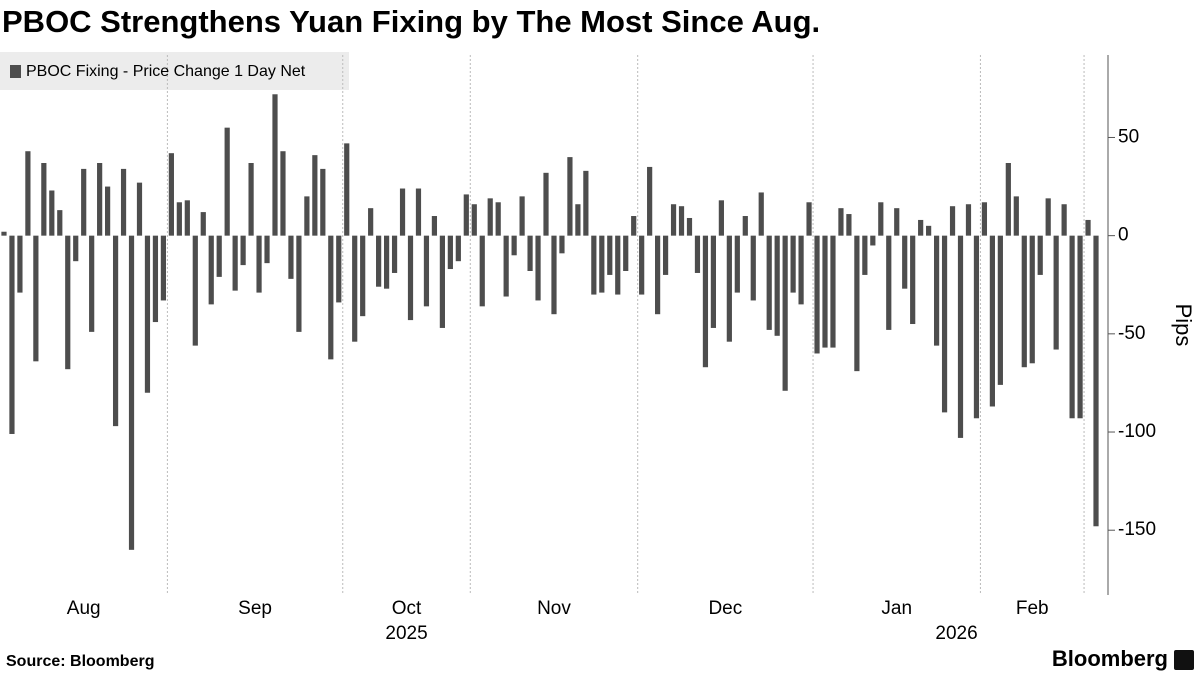 Image resolution: width=1200 pixels, height=675 pixels. I want to click on x-tick-label: Oct, so click(407, 608).